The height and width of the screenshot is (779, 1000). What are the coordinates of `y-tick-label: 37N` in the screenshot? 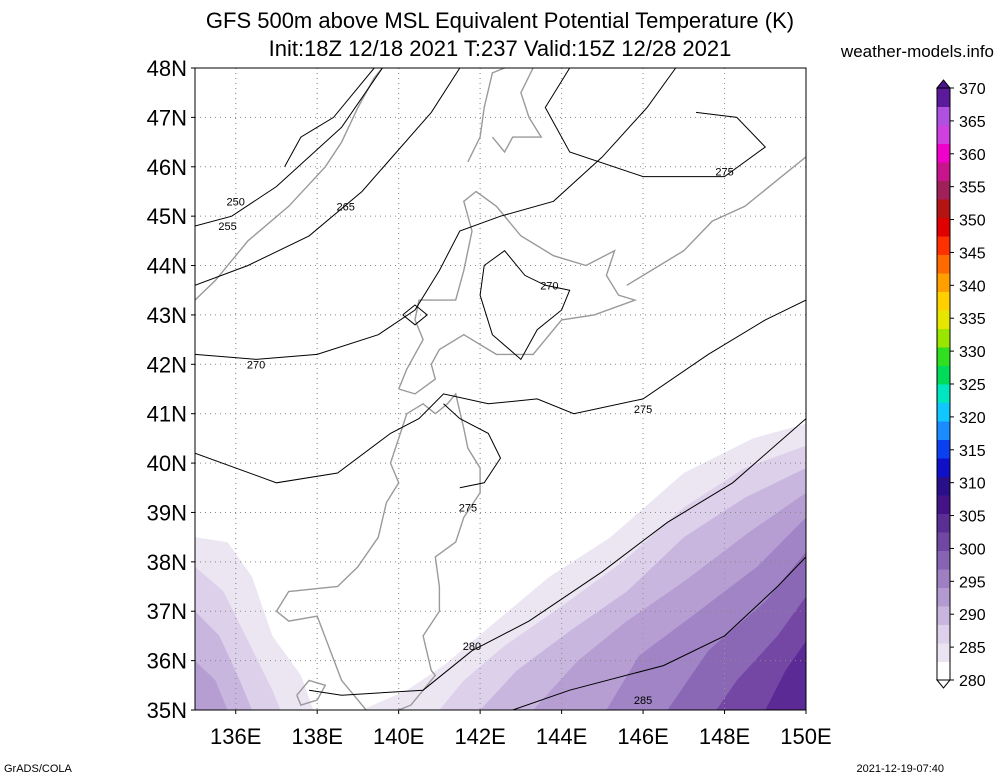 It's located at (167, 611).